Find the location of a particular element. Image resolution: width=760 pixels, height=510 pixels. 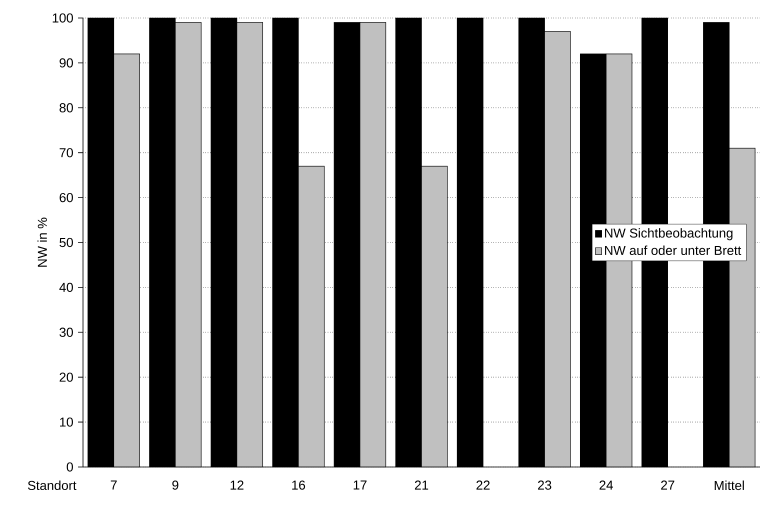

x-tick-label: 21 is located at coordinates (421, 485).